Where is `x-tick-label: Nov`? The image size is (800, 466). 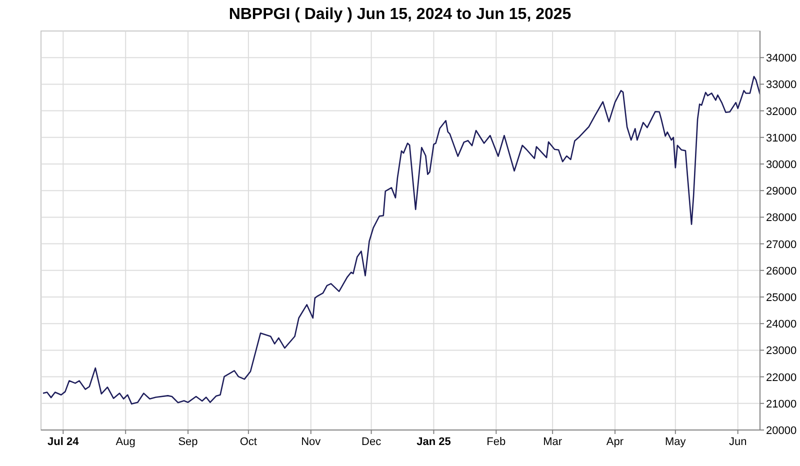 x-tick-label: Nov is located at coordinates (311, 442).